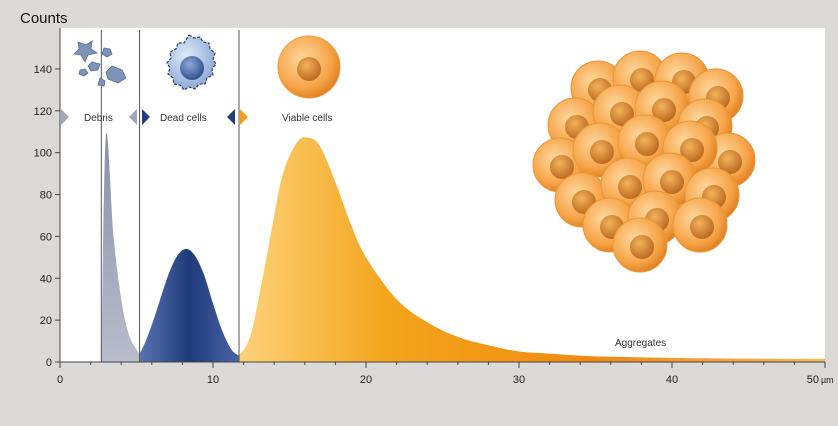  What do you see at coordinates (44, 18) in the screenshot?
I see `chart-title: Counts` at bounding box center [44, 18].